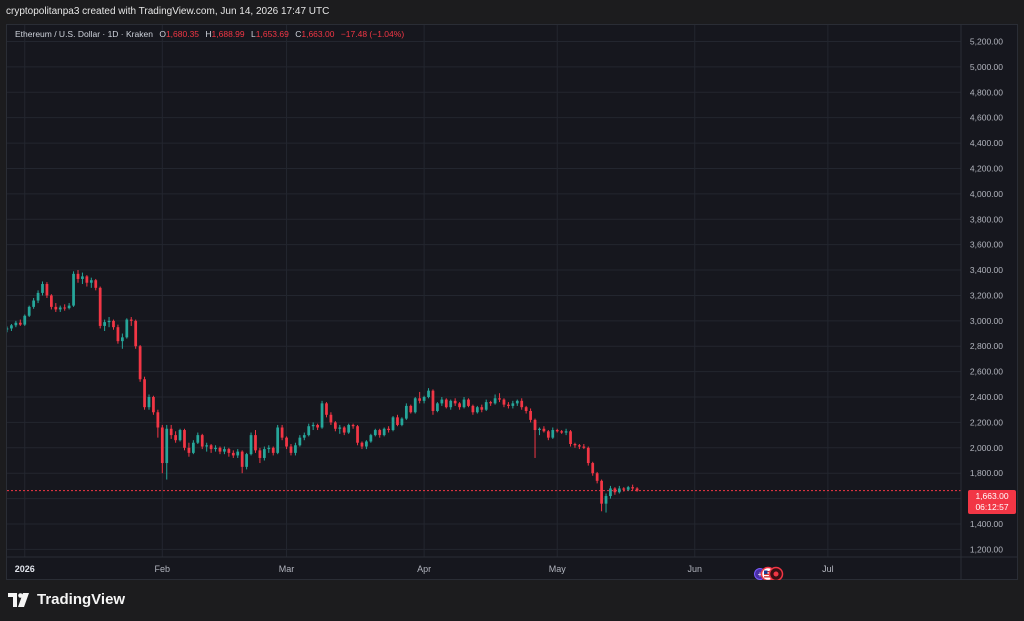  Describe the element at coordinates (66, 599) in the screenshot. I see `tradingview-logo: TradingView` at that location.